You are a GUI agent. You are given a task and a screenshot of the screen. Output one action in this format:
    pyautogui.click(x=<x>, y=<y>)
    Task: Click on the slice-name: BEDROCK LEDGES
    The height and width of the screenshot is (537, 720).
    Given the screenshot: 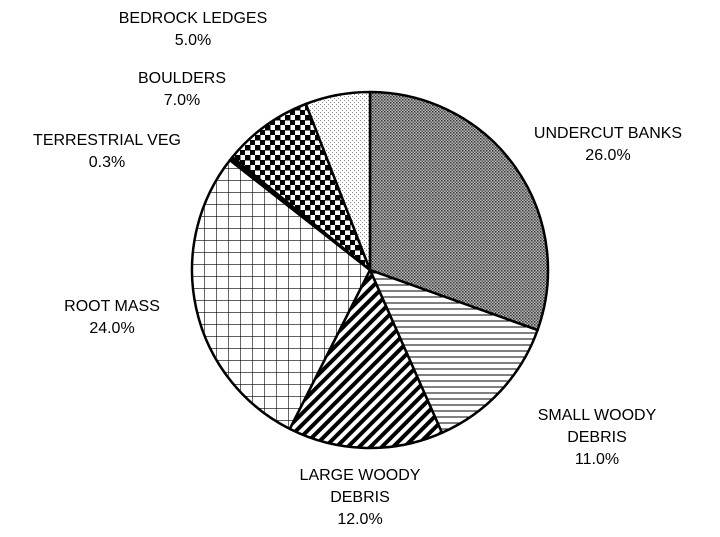 What is the action you would take?
    pyautogui.click(x=193, y=18)
    